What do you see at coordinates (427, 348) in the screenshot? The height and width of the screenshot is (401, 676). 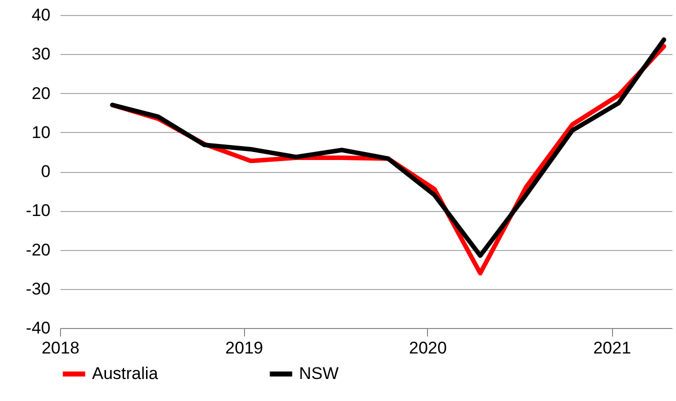 I see `x-tick-label: 2020` at bounding box center [427, 348].